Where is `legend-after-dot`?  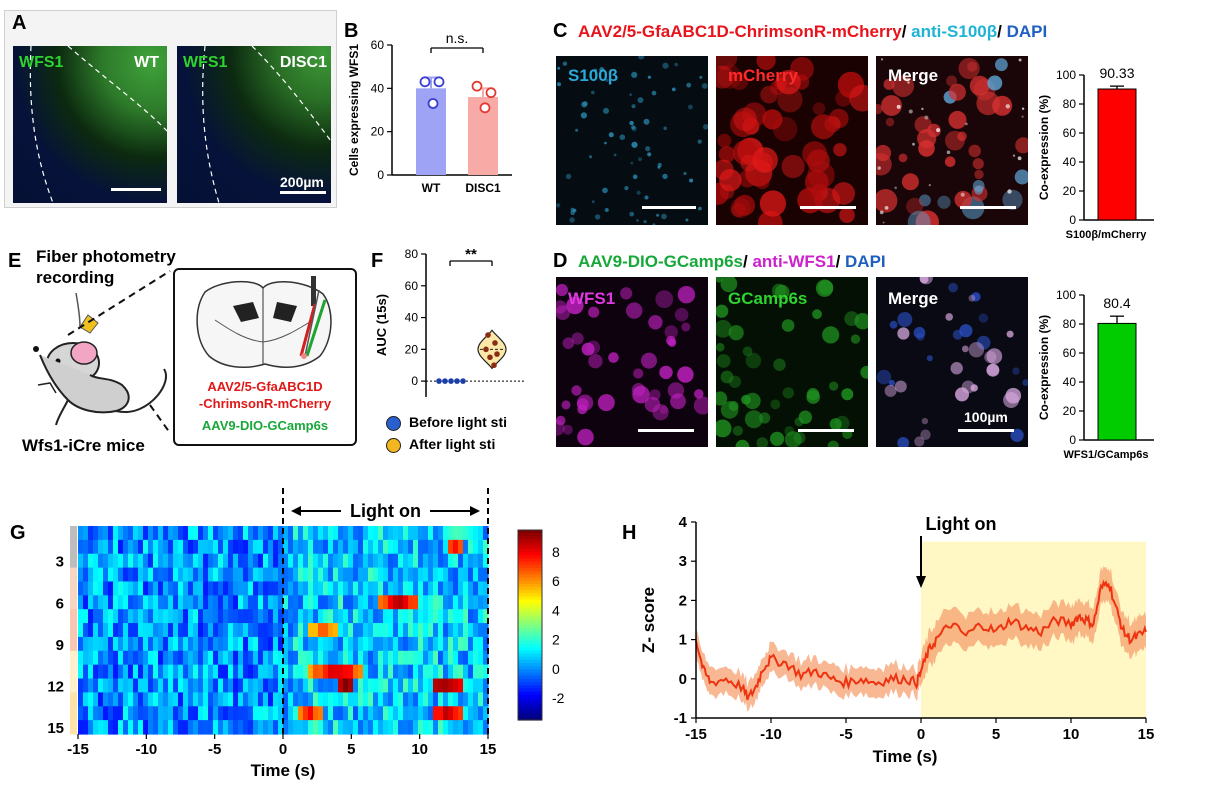 legend-after-dot is located at coordinates (393, 445).